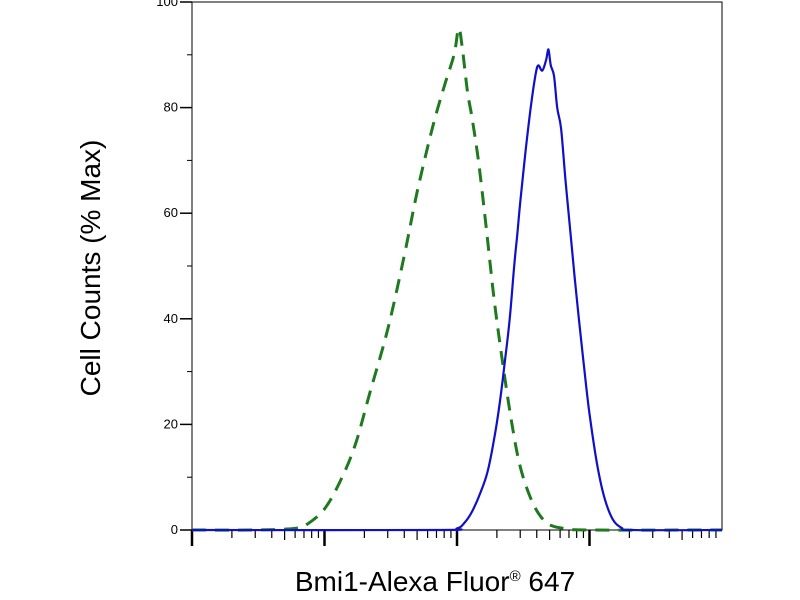 This screenshot has height=600, width=800. Describe the element at coordinates (171, 318) in the screenshot. I see `y-tick-label: 40` at that location.